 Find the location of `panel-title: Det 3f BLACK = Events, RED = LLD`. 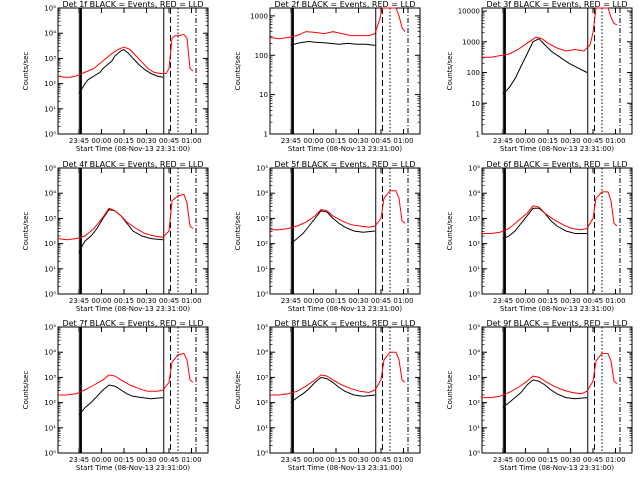

panel-title: Det 3f BLACK = Events, RED = LLD is located at coordinates (556, 4).